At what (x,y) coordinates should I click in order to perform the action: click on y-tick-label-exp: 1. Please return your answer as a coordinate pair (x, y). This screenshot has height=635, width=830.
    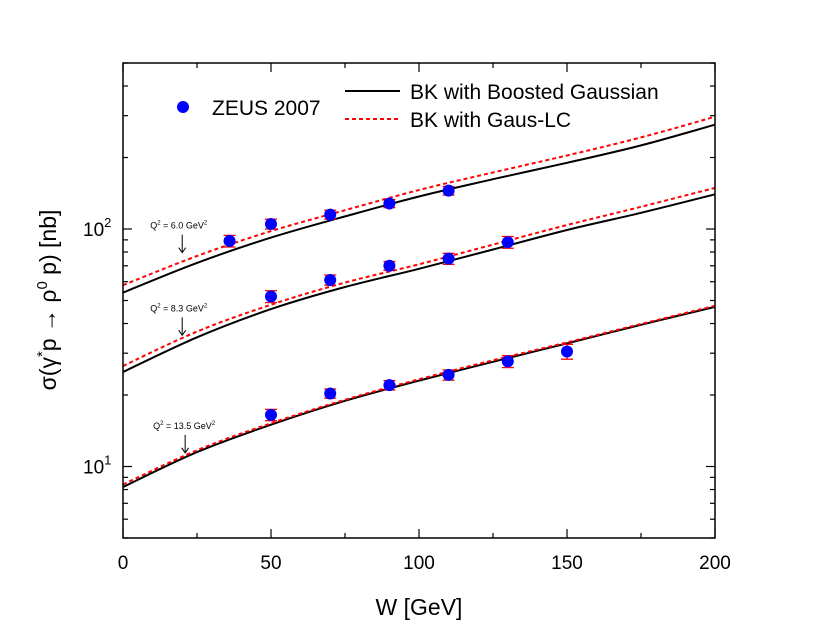
    Looking at the image, I should click on (107, 460).